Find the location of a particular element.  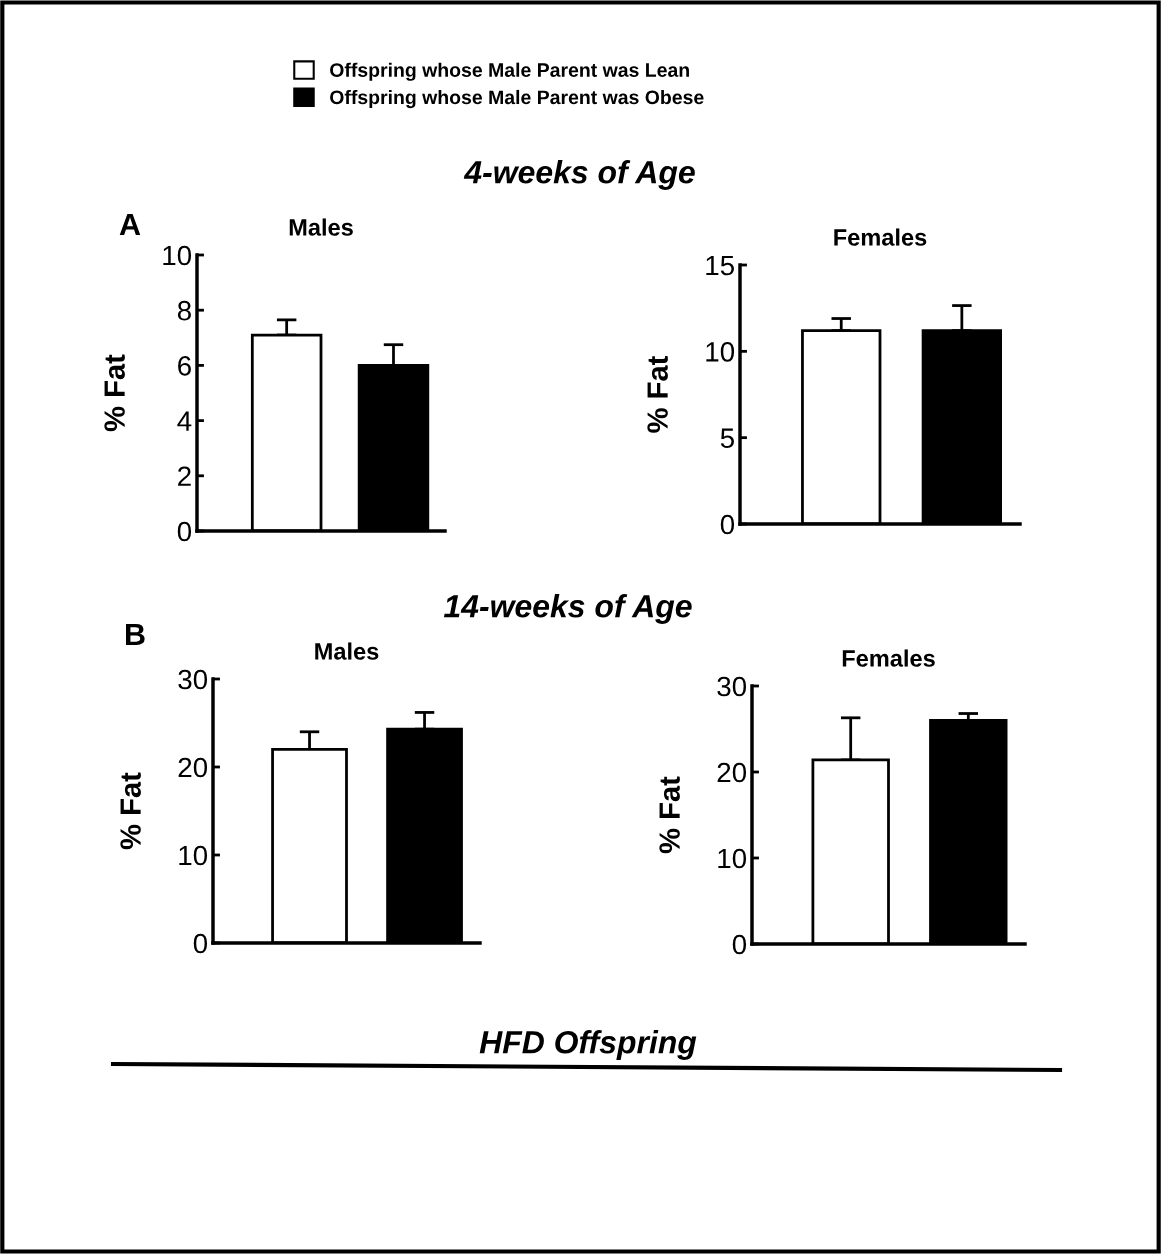

text: HFD Offspring is located at coordinates (588, 1045).